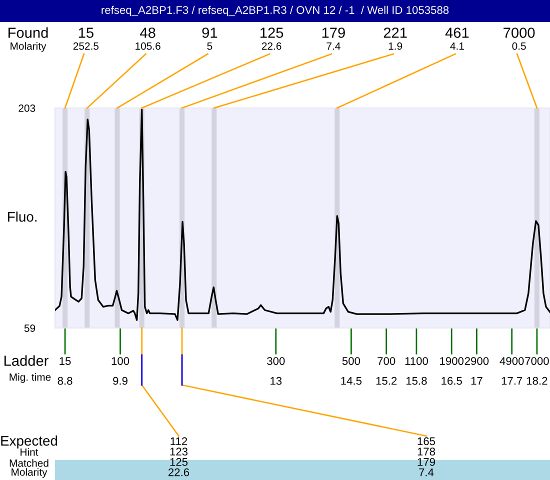 Image resolution: width=550 pixels, height=480 pixels. What do you see at coordinates (65, 380) in the screenshot?
I see `x-tick-label: 8.8` at bounding box center [65, 380].